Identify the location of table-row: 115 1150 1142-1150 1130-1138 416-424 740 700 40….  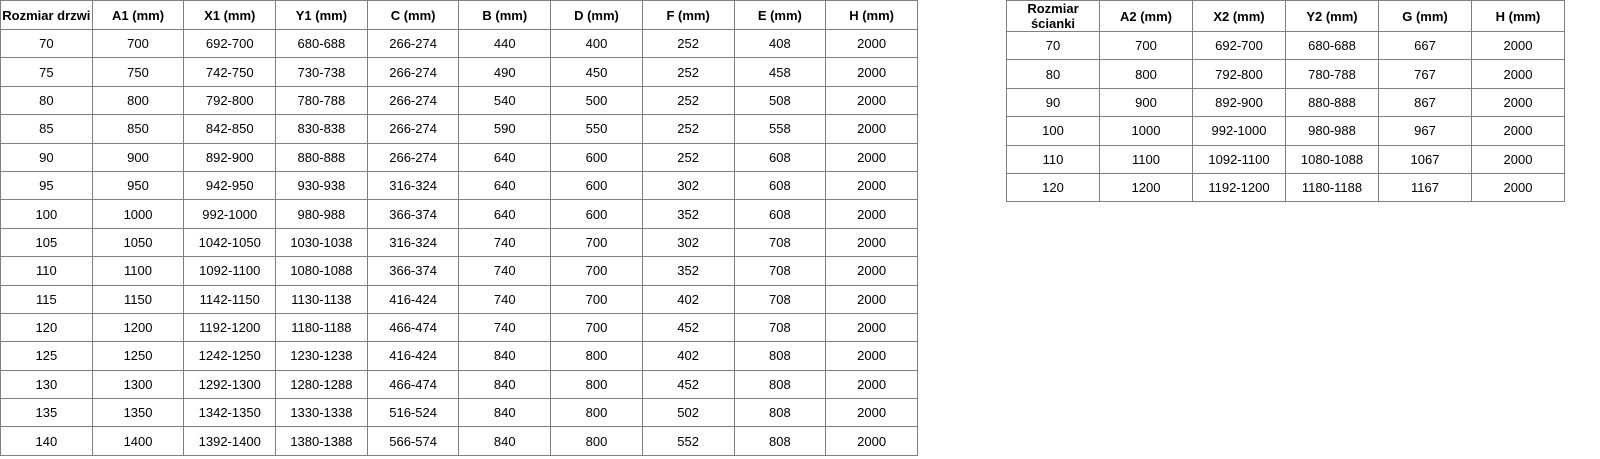
(459, 299).